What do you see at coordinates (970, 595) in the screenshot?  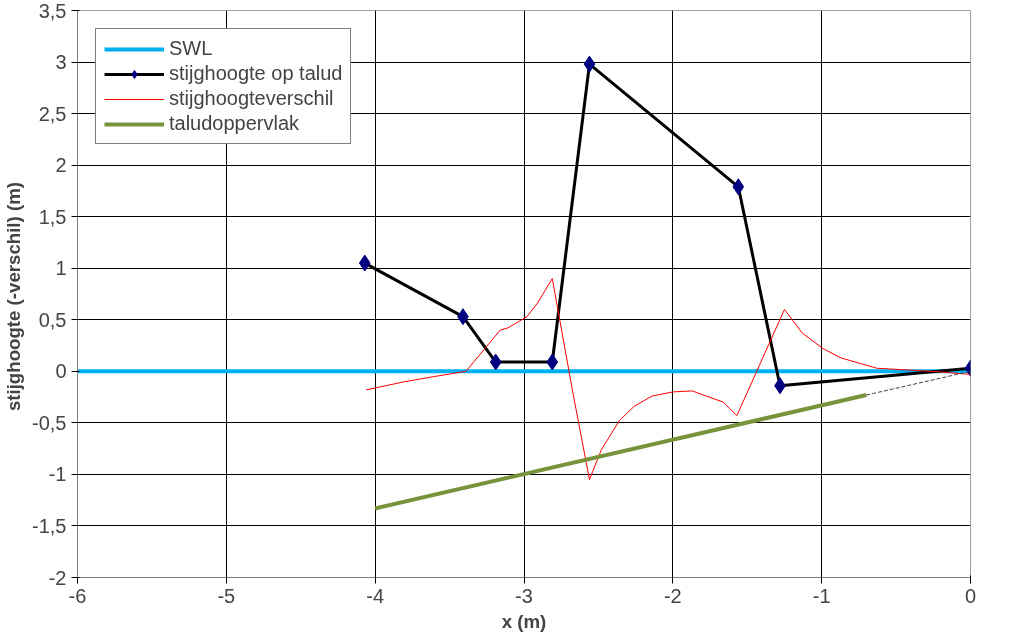 I see `x-tick-label: 0` at bounding box center [970, 595].